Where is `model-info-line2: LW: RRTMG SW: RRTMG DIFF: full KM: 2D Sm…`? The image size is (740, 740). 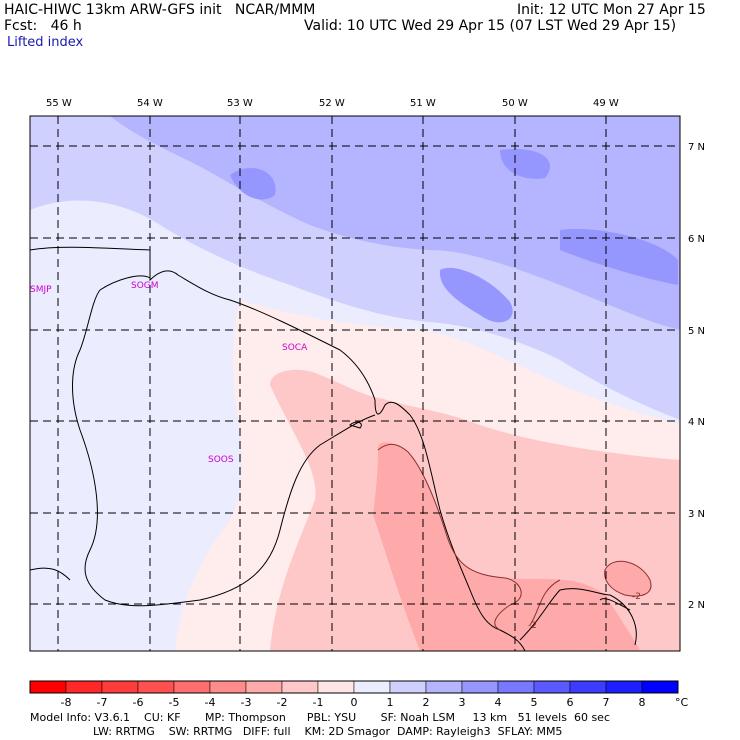
model-info-line2: LW: RRTMG SW: RRTMG DIFF: full KM: 2D Sm… is located at coordinates (296, 731).